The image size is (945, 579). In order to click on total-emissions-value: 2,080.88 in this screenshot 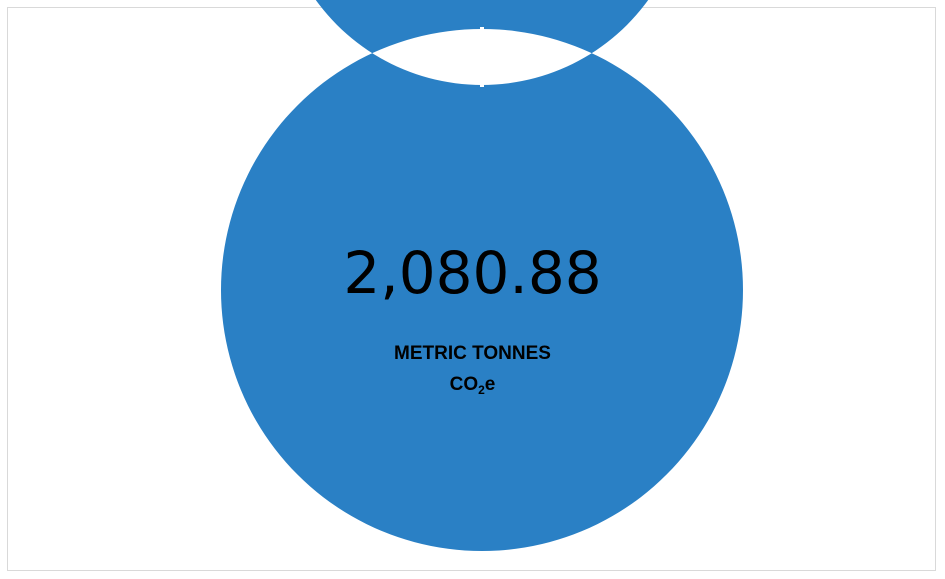, I will do `click(472, 273)`.